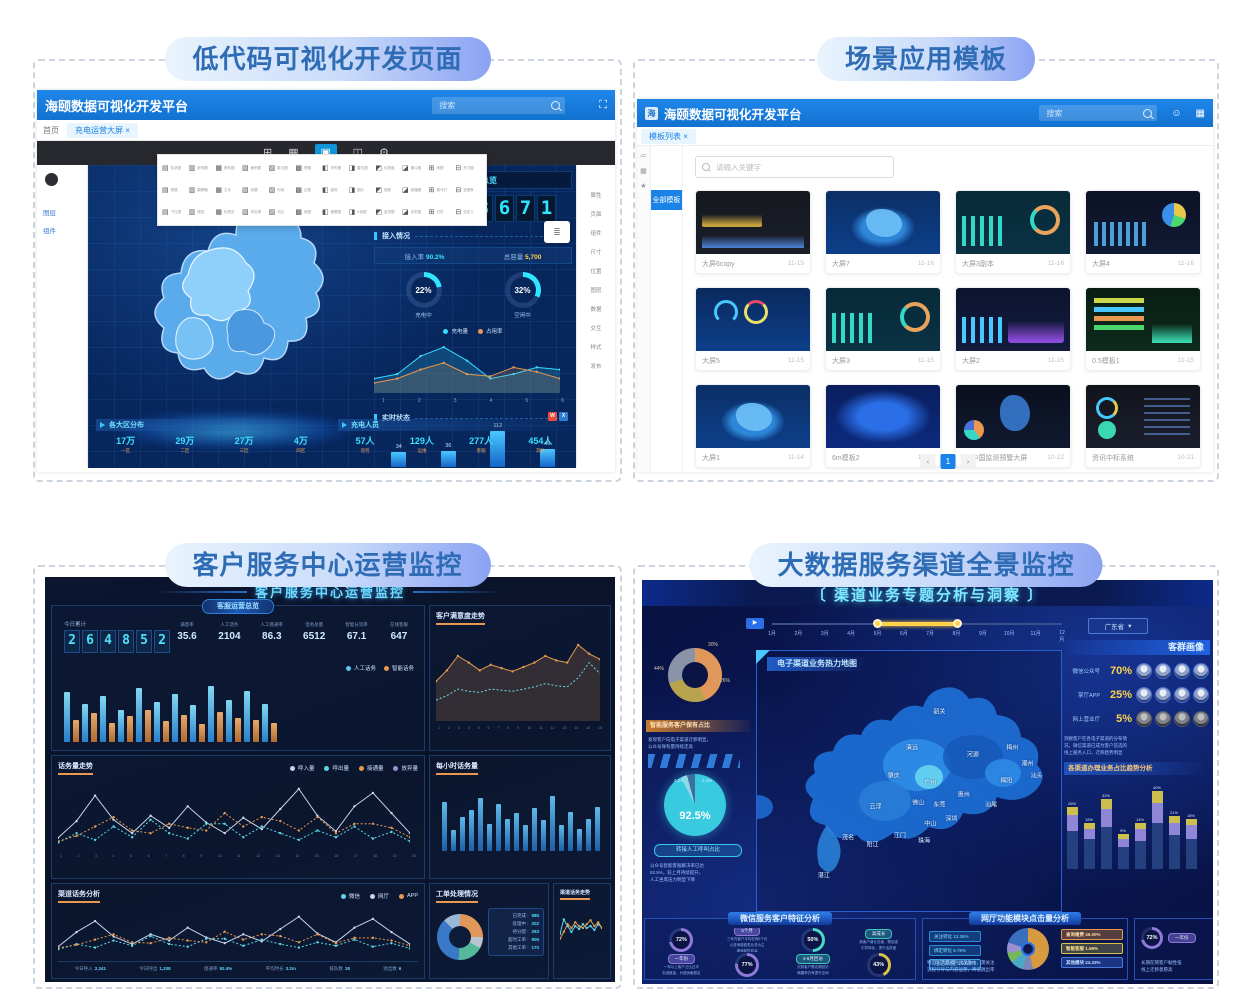 Image resolution: width=1247 pixels, height=996 pixels. I want to click on tab-home: 首页, so click(51, 130).